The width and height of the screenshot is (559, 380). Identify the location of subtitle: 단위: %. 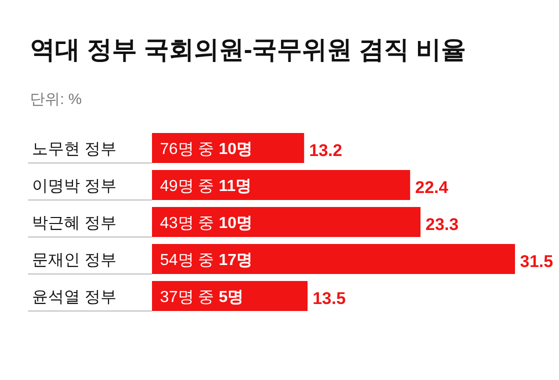
(56, 99).